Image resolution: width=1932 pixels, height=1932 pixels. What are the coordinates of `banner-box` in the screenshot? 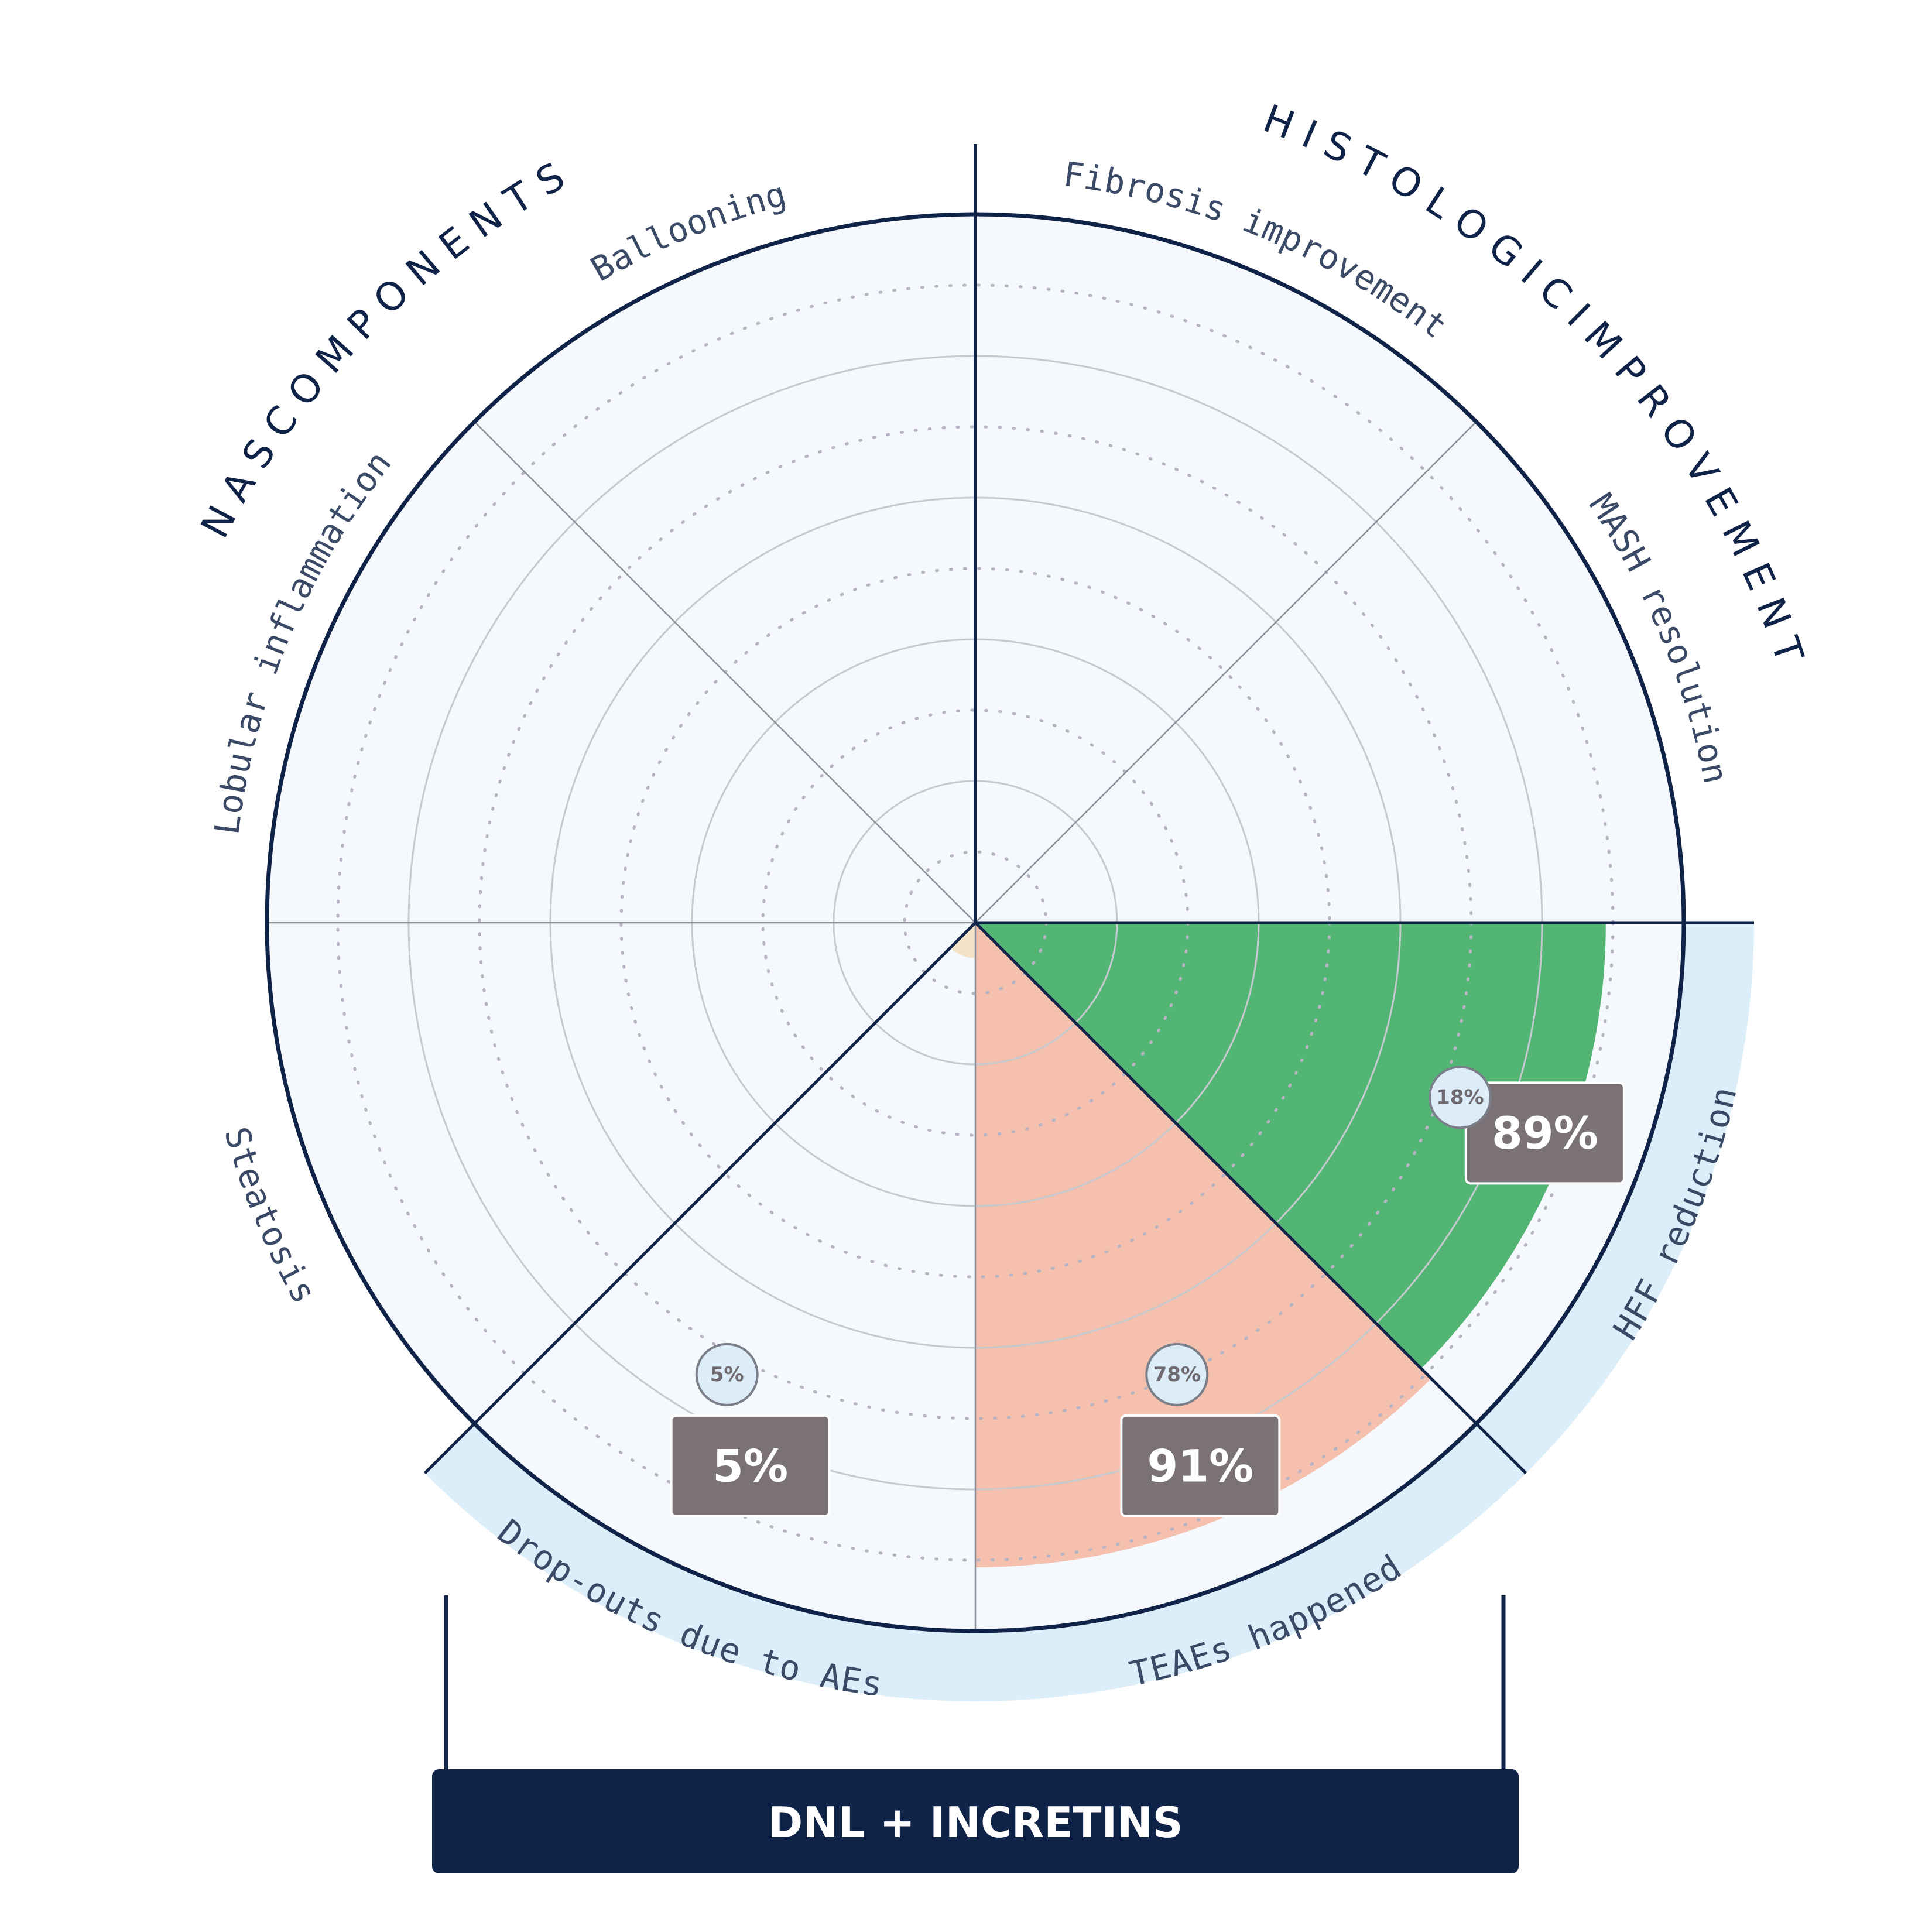 It's located at (975, 1821).